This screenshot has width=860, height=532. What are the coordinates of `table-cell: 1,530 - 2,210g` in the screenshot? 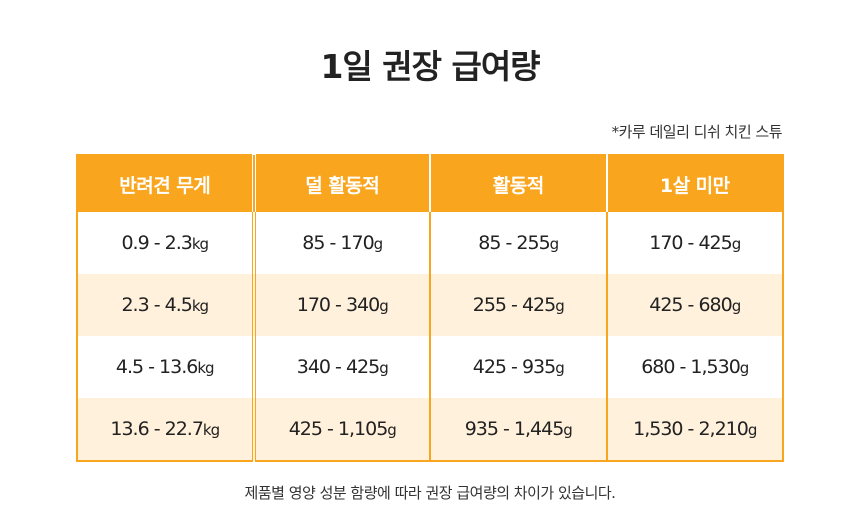 It's located at (694, 429).